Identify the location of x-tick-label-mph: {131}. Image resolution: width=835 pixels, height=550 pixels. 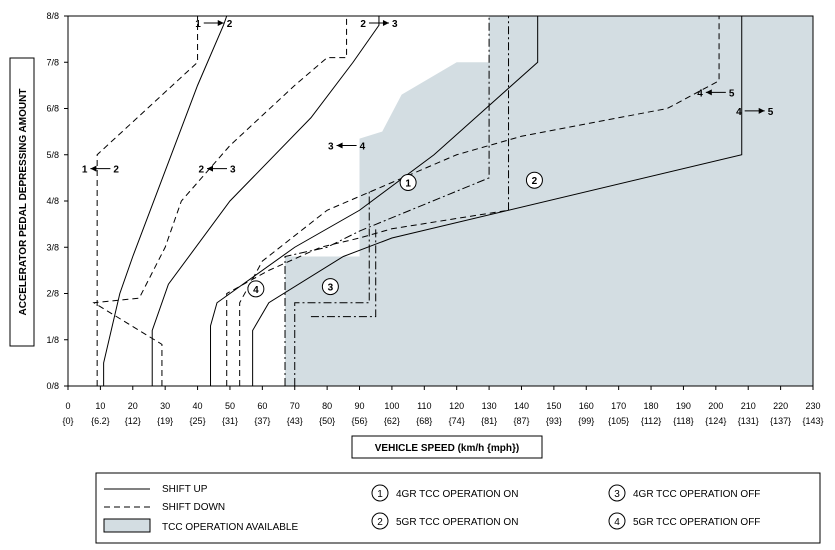
(748, 421).